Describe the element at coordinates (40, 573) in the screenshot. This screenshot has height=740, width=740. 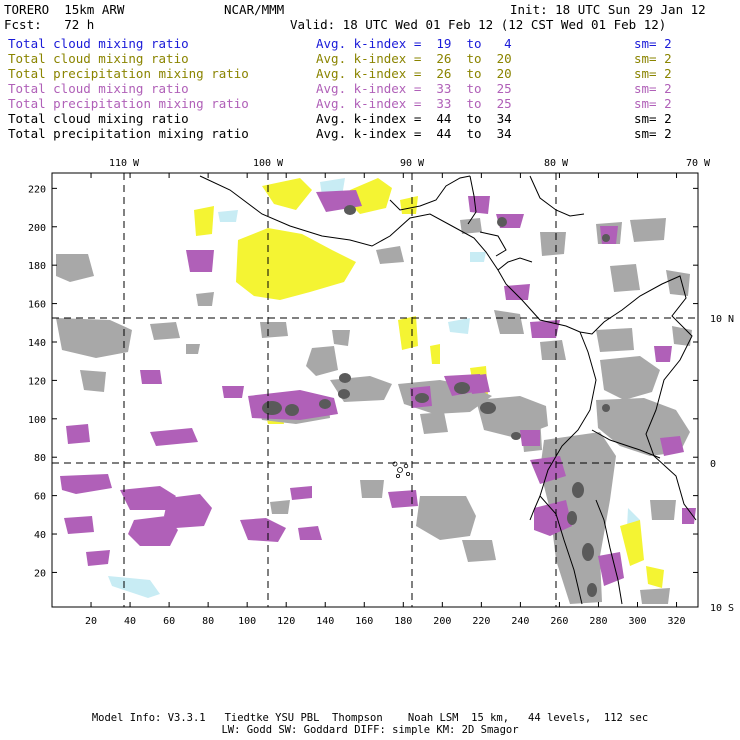
I see `y-tick-label: 20` at that location.